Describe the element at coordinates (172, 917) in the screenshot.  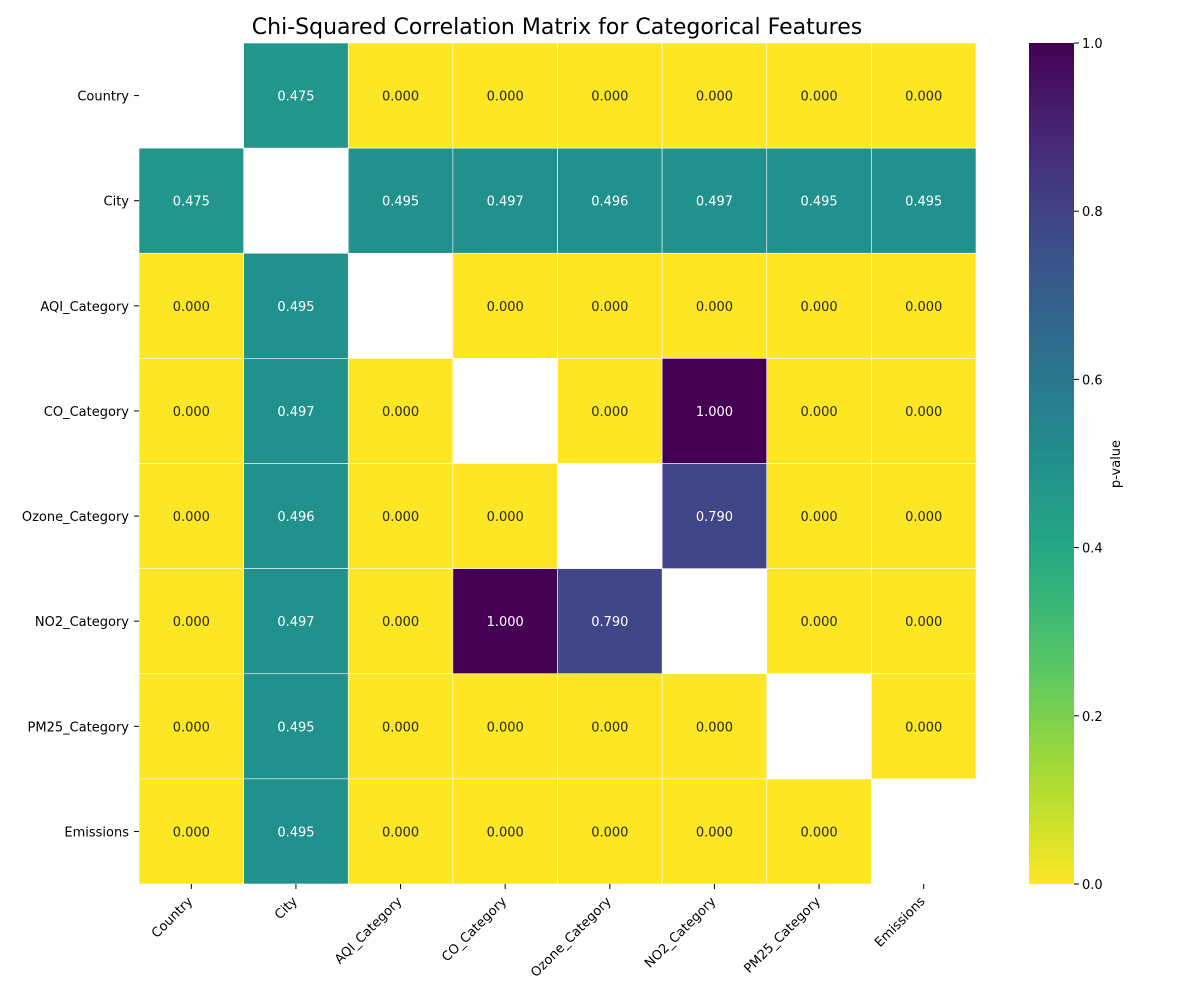
I see `x-tick-label: Country` at that location.